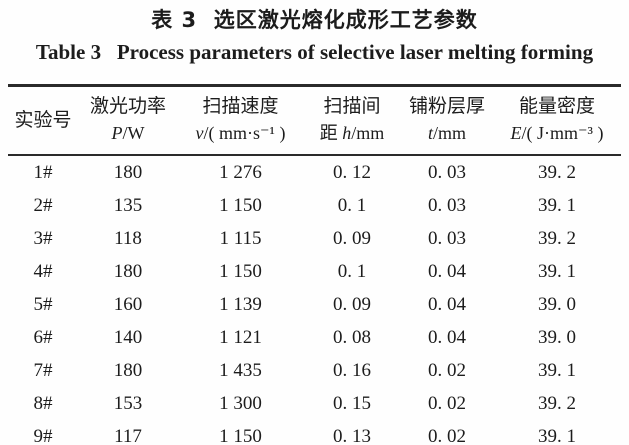 This screenshot has width=629, height=445. Describe the element at coordinates (314, 271) in the screenshot. I see `table-row: 4# 180 1 150 0. 1 0. 04 39. 1` at that location.